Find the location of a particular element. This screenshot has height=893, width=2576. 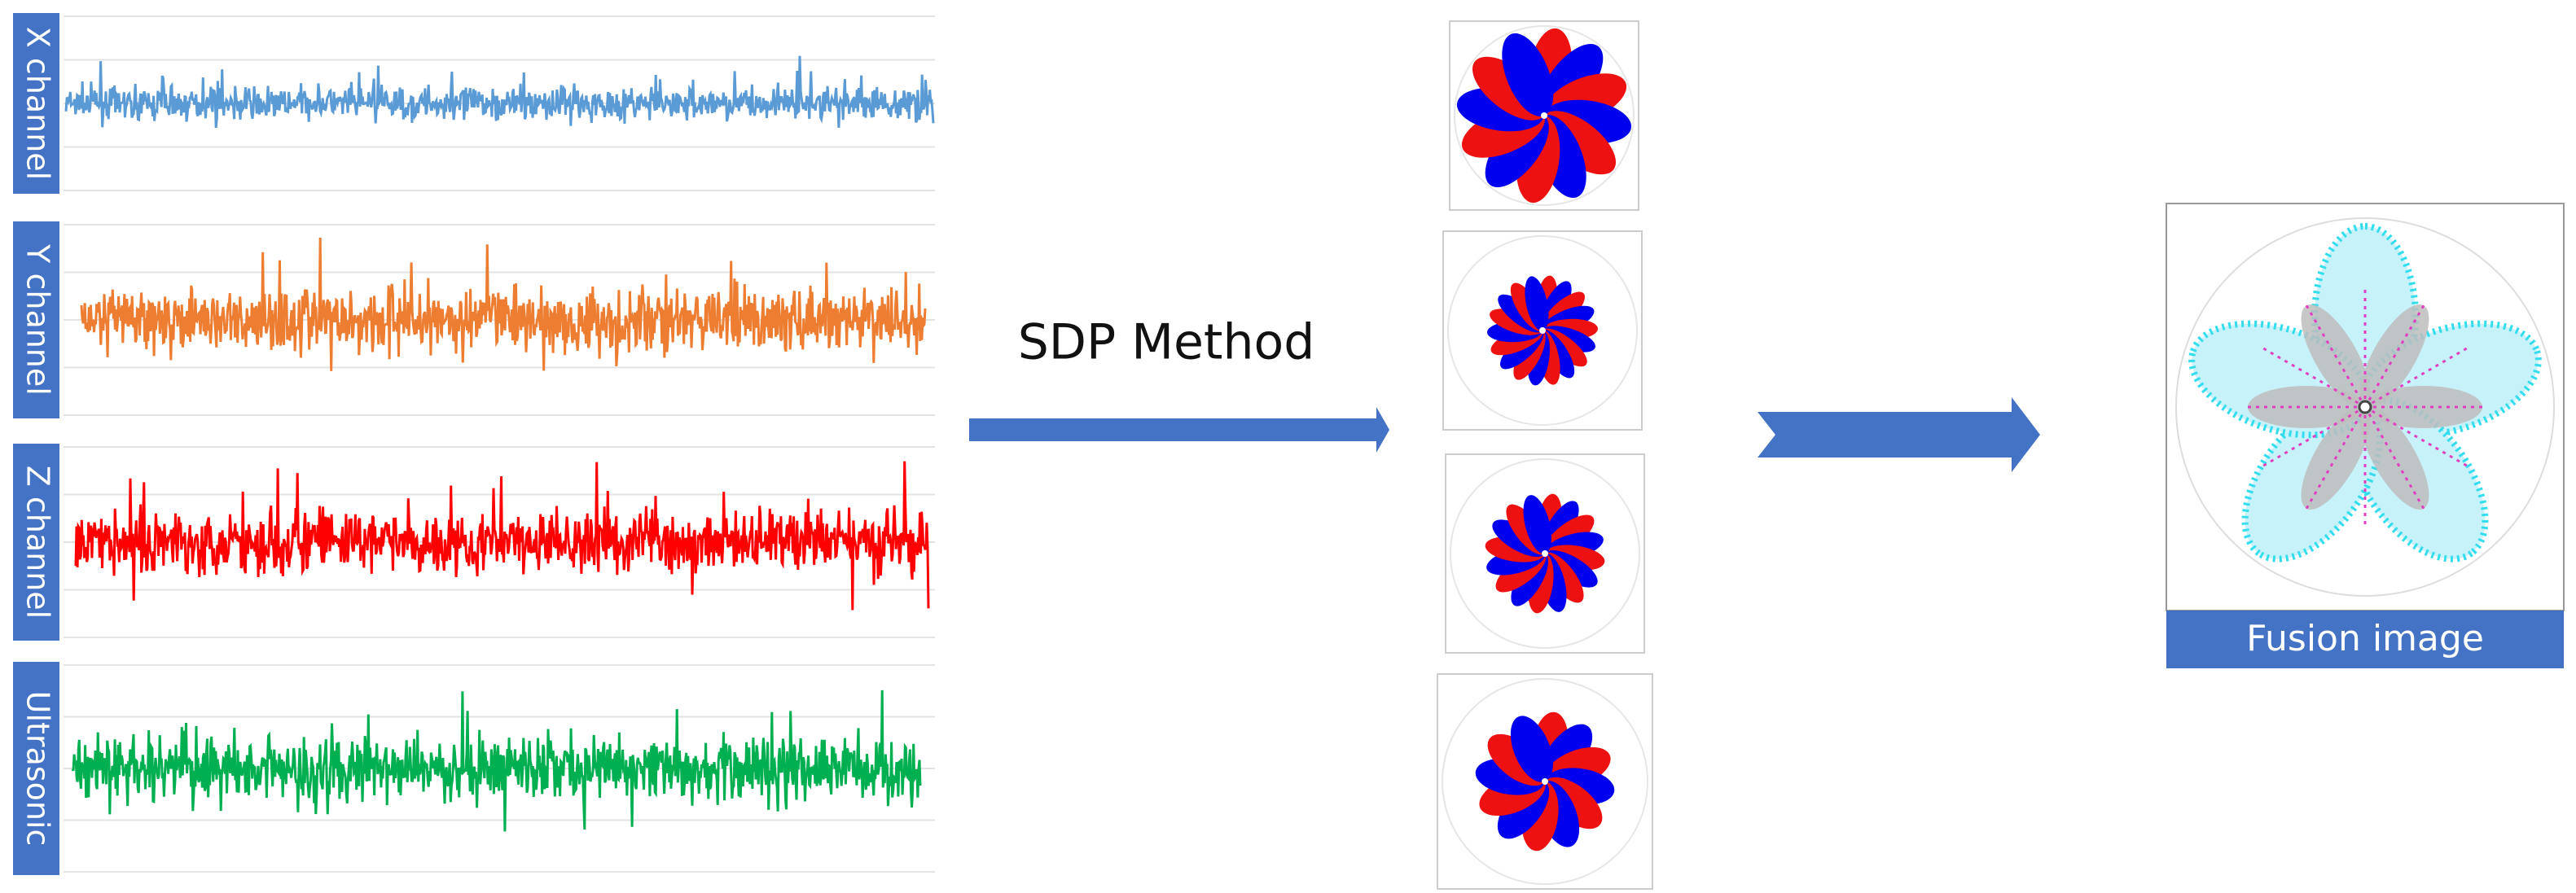

channel-label: Ultrasonic is located at coordinates (38, 769).